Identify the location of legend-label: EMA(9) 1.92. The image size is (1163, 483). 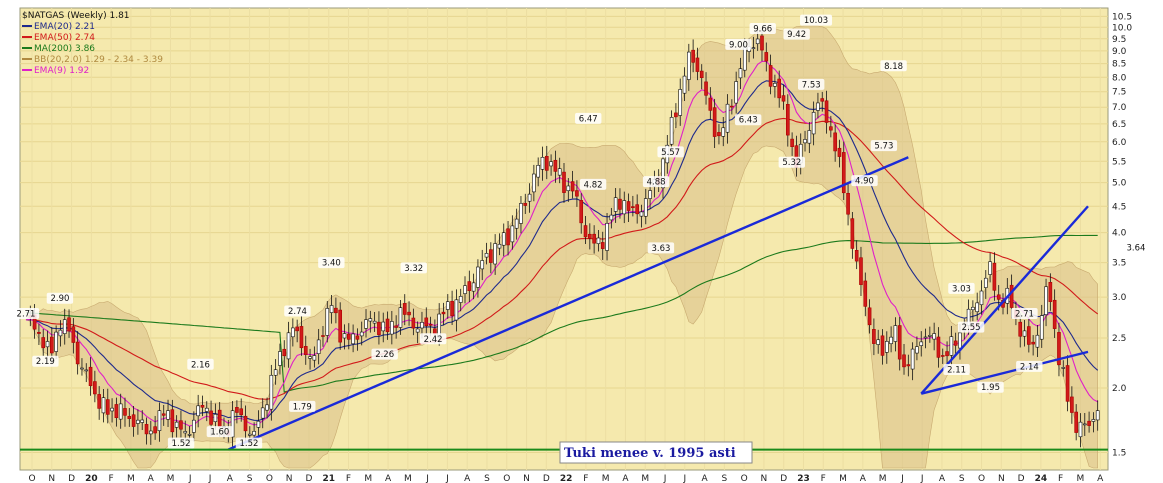
(61, 71).